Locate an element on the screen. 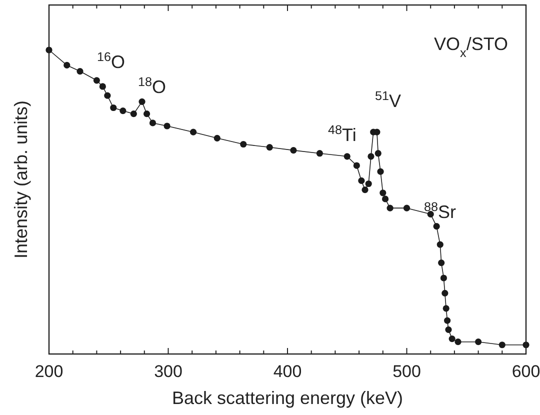 Image resolution: width=540 pixels, height=415 pixels. annotation: $^{88}$Sr is located at coordinates (440, 211).